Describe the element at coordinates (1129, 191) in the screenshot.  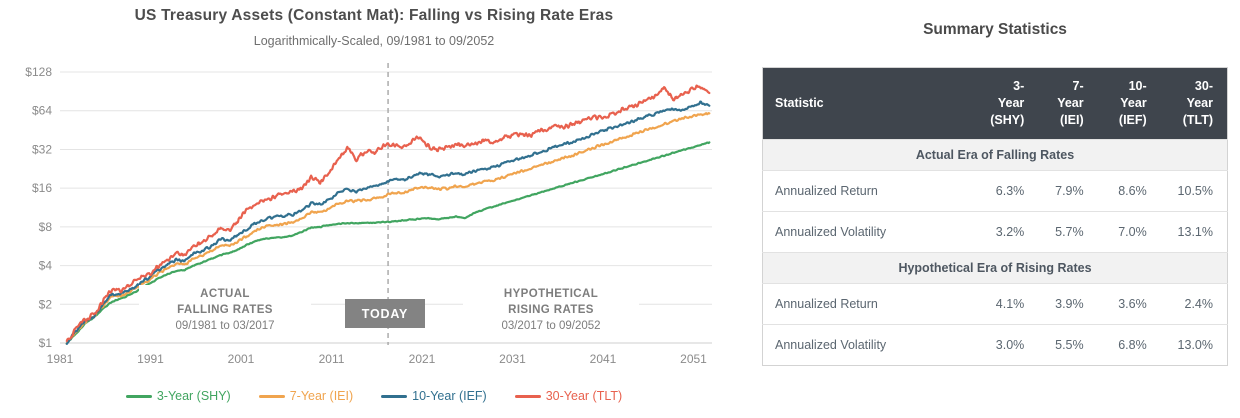
I see `stat-value-cell: 8.6%` at that location.